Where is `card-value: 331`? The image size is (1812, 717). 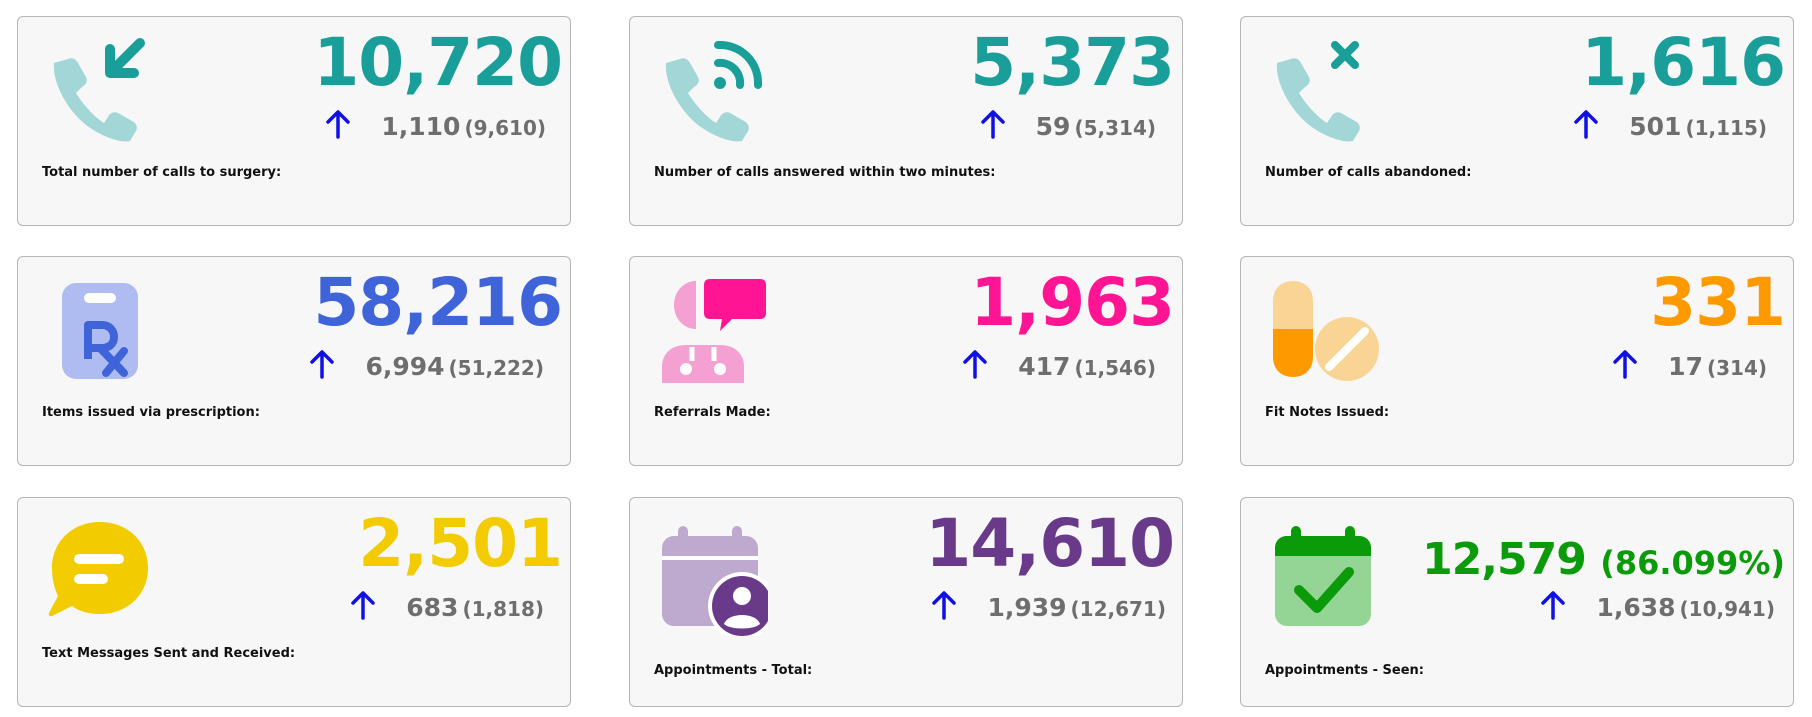 card-value: 331 is located at coordinates (1718, 302).